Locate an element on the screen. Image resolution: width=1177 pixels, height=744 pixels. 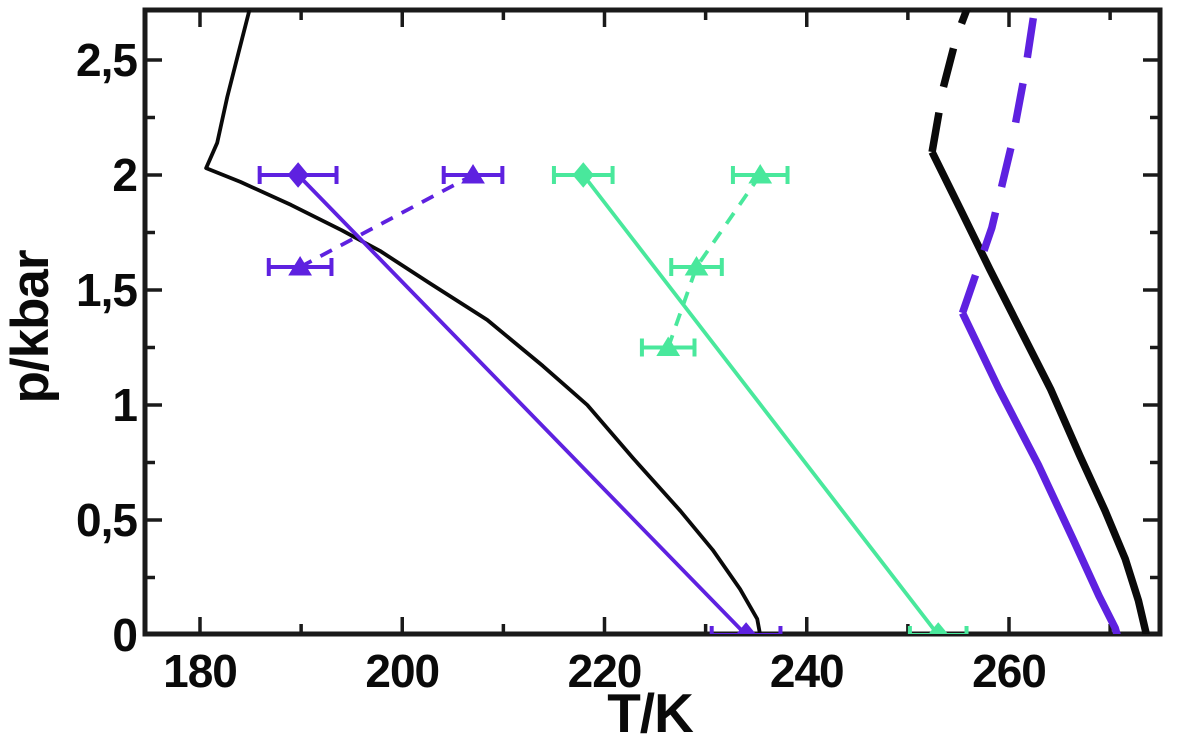
thick-violet-solid-curve-line is located at coordinates (1040, 472).